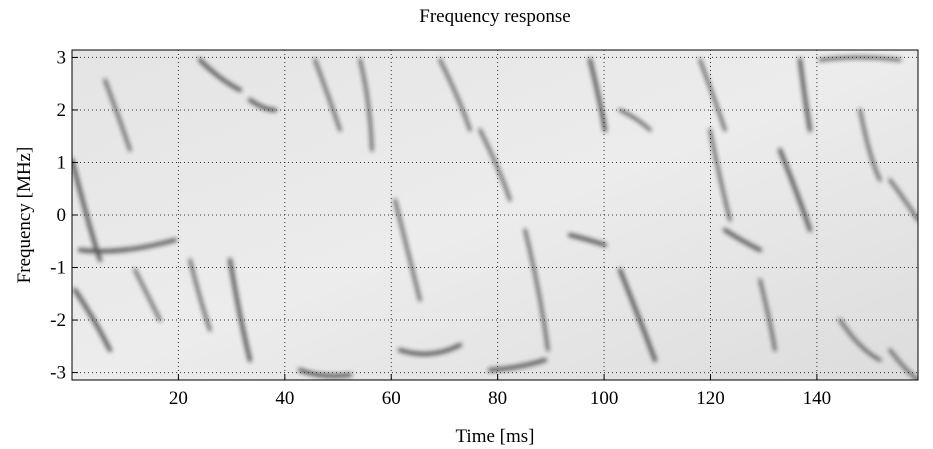 This screenshot has width=933, height=449. What do you see at coordinates (62, 57) in the screenshot?
I see `y-tick-label: 3` at bounding box center [62, 57].